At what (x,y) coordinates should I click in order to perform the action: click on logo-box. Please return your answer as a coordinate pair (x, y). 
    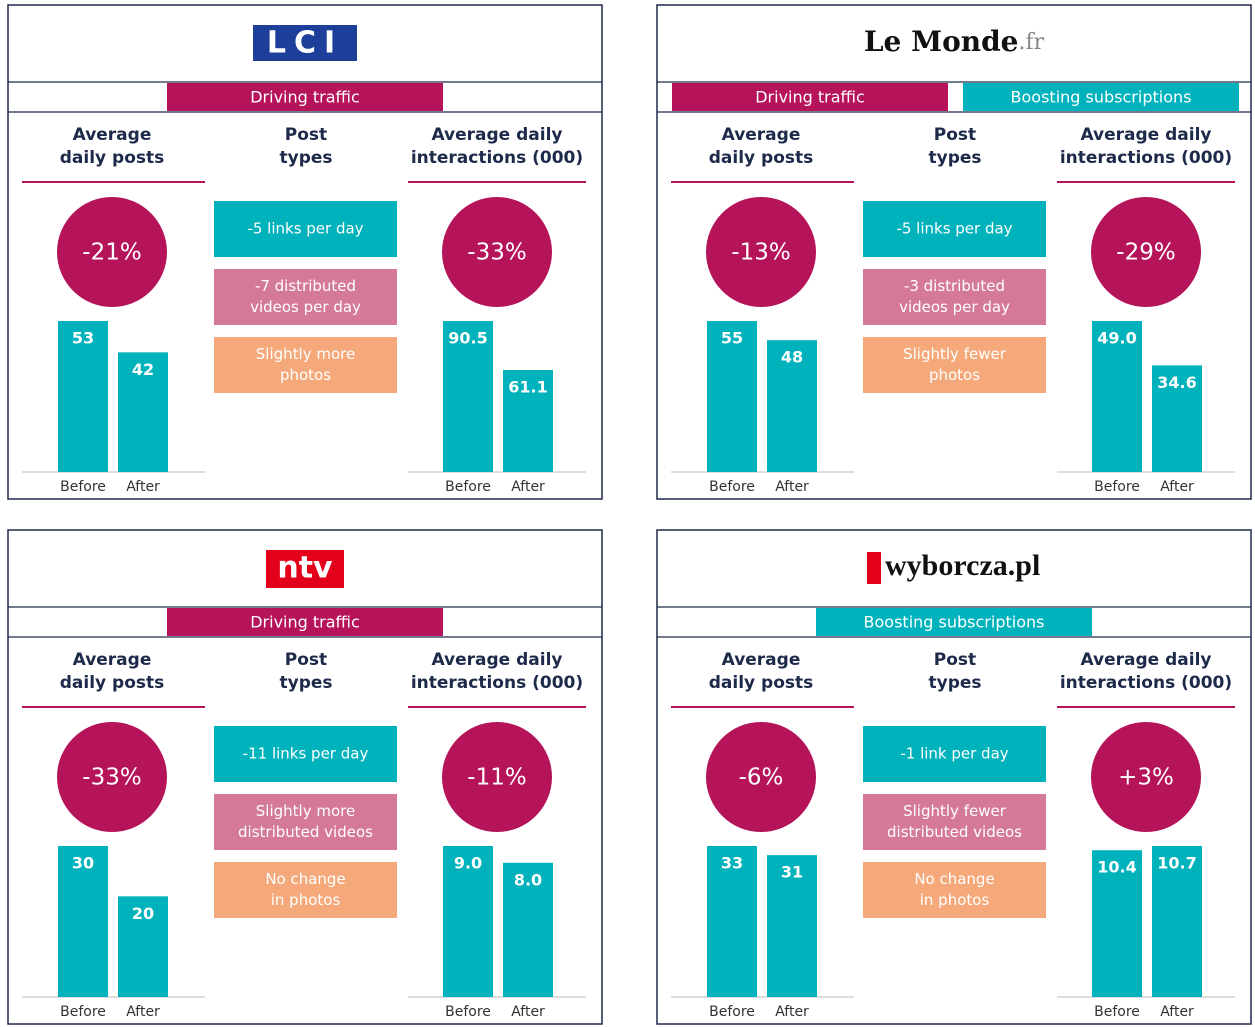
    Looking at the image, I should click on (305, 43).